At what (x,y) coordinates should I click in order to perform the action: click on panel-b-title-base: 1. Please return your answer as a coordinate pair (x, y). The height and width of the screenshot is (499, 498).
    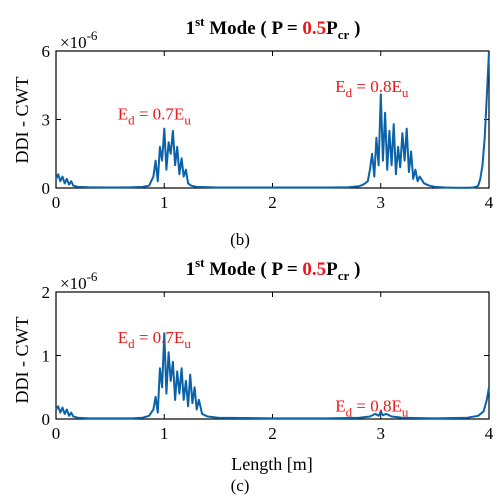
    Looking at the image, I should click on (191, 28).